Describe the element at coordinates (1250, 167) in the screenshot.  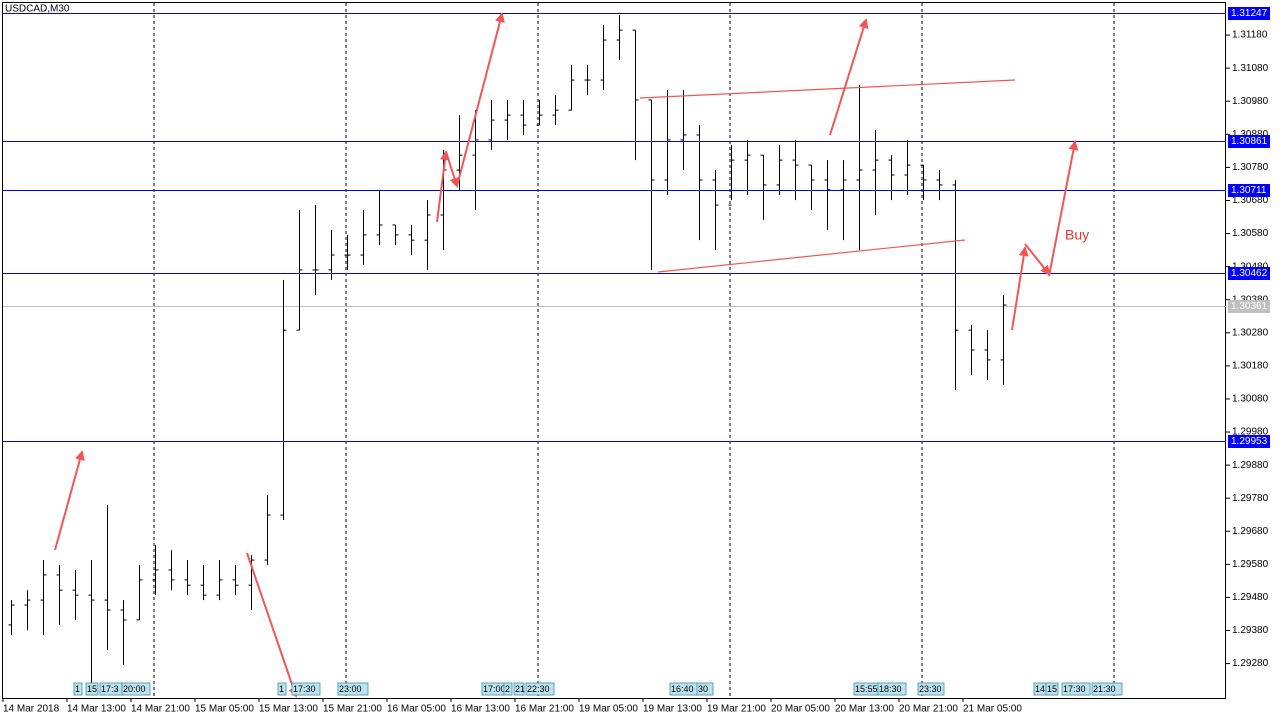
I see `y-tick-label: 1.30780` at that location.